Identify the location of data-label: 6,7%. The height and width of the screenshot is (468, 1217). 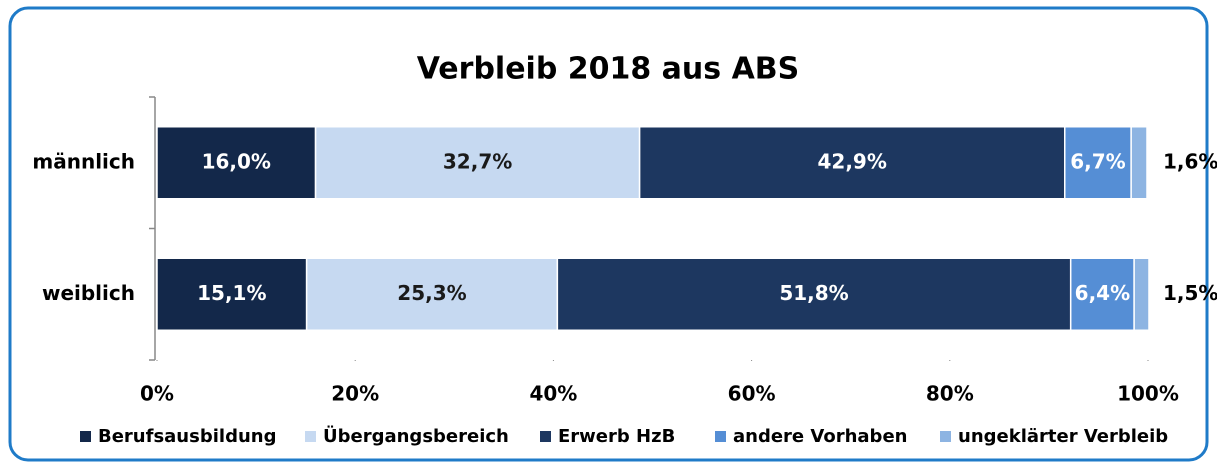
(1097, 161).